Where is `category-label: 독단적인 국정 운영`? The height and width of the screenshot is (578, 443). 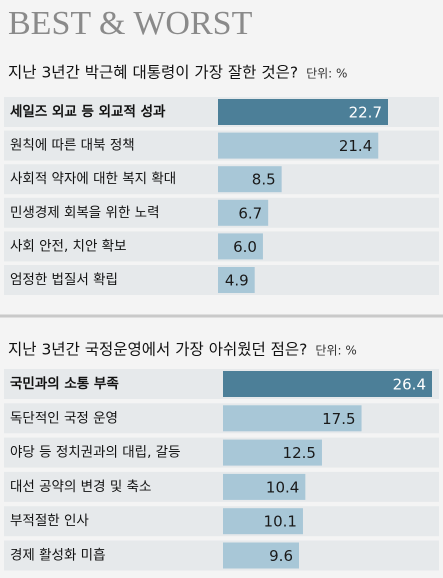
category-label: 독단적인 국정 운영 is located at coordinates (64, 418).